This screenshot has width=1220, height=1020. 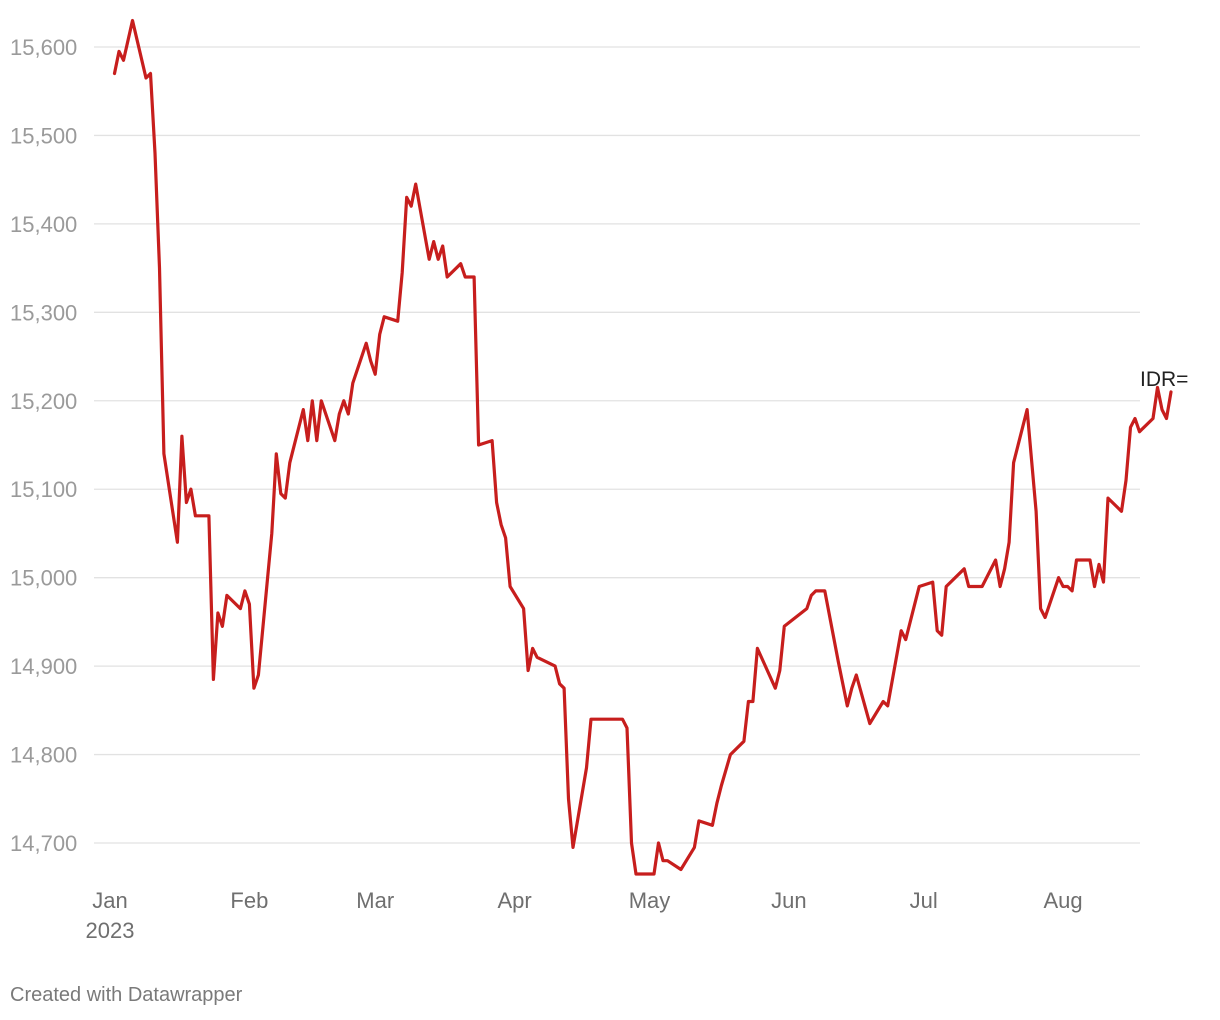 What do you see at coordinates (43, 312) in the screenshot?
I see `y-tick-label: 15,300` at bounding box center [43, 312].